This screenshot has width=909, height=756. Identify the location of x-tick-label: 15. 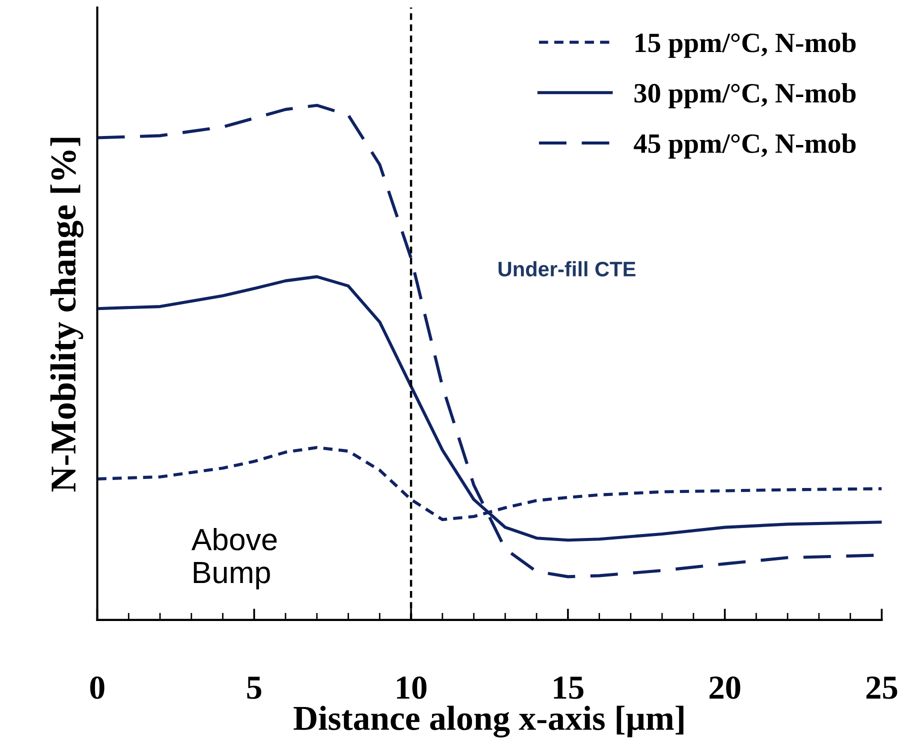
(569, 687).